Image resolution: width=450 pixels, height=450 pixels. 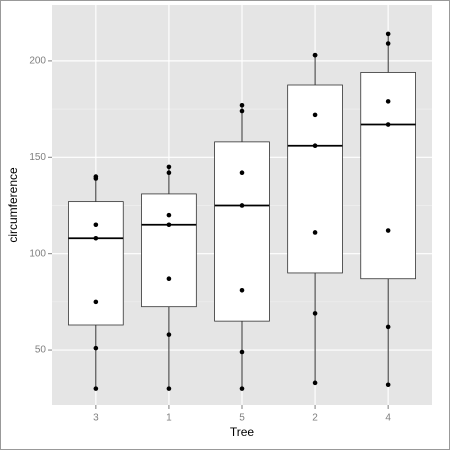 What do you see at coordinates (37, 157) in the screenshot?
I see `y-tick-label: 150` at bounding box center [37, 157].